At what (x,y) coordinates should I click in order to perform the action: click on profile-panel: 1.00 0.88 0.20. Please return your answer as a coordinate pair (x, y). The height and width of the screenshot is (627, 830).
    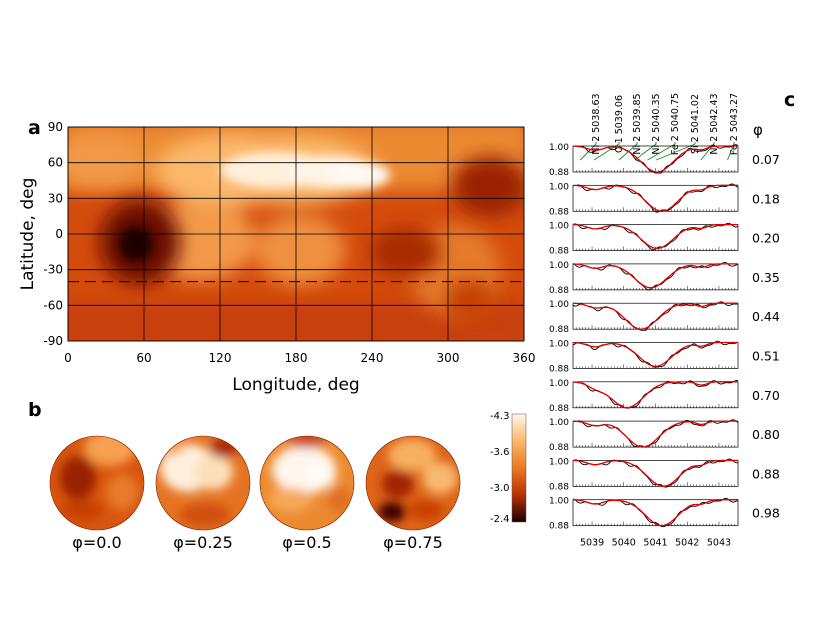
    Looking at the image, I should click on (664, 239).